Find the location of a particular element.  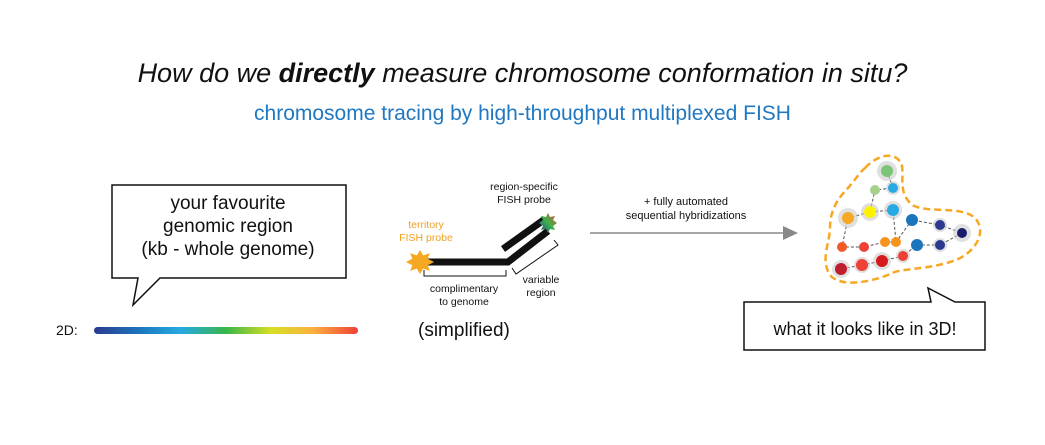

chromatin-beads is located at coordinates (901, 219).